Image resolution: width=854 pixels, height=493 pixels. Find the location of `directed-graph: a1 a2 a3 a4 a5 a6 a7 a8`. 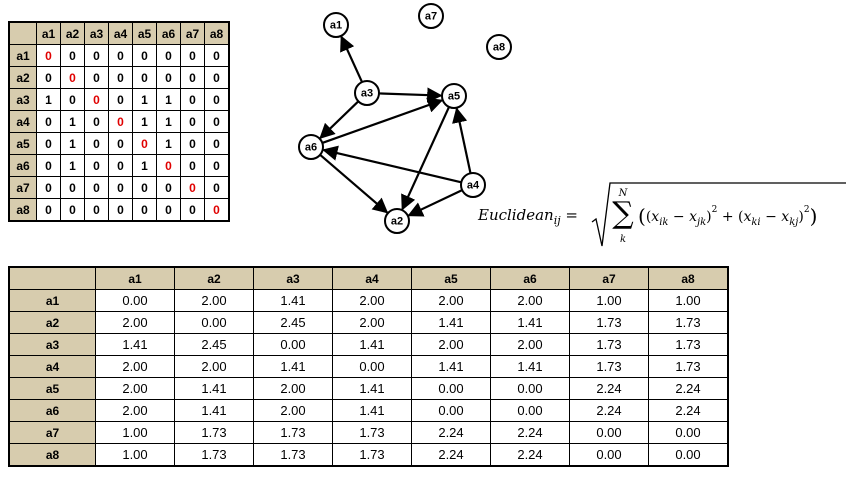

directed-graph: a1 a2 a3 a4 a5 a6 a7 a8 is located at coordinates (405, 118).